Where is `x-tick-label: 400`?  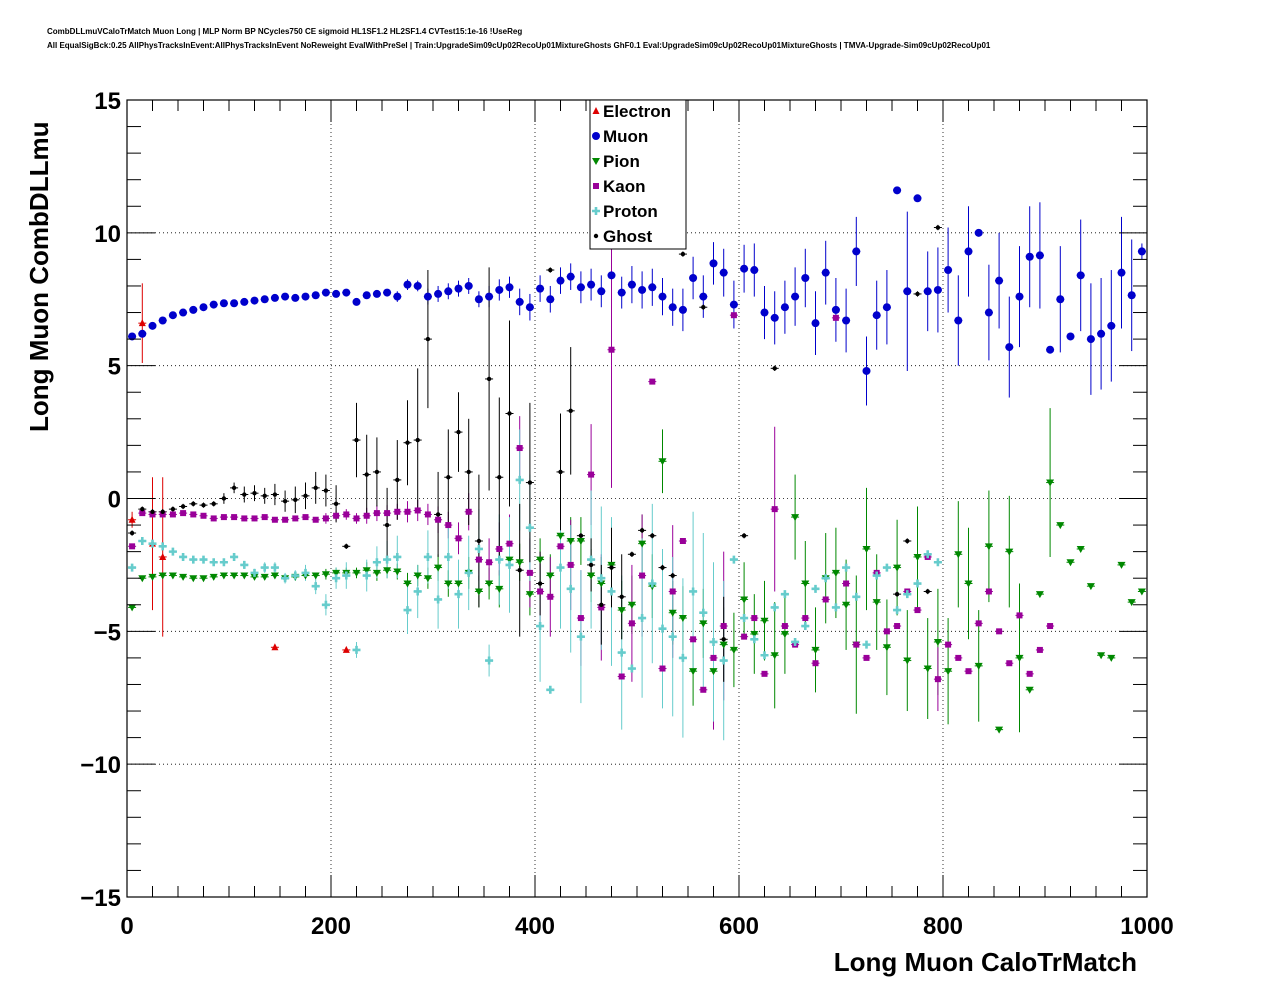
x-tick-label: 400 is located at coordinates (535, 926).